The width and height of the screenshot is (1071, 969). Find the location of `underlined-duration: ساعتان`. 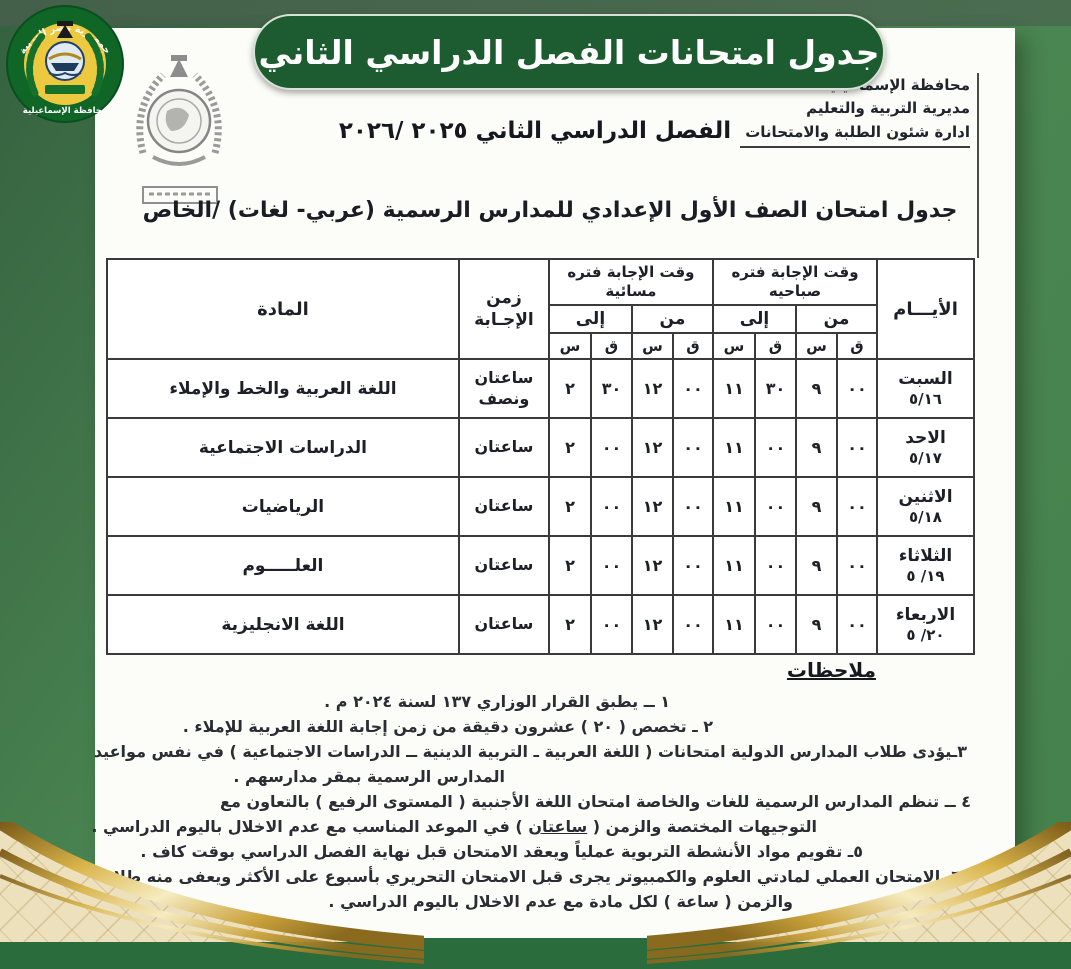

underlined-duration: ساعتان is located at coordinates (558, 826).